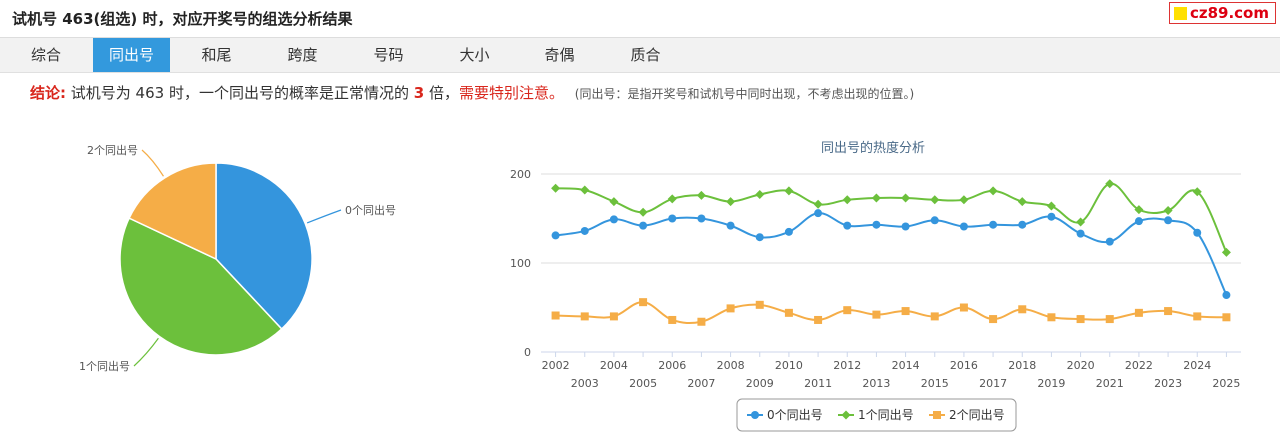  Describe the element at coordinates (701, 383) in the screenshot. I see `x-tick-label: 2007` at that location.